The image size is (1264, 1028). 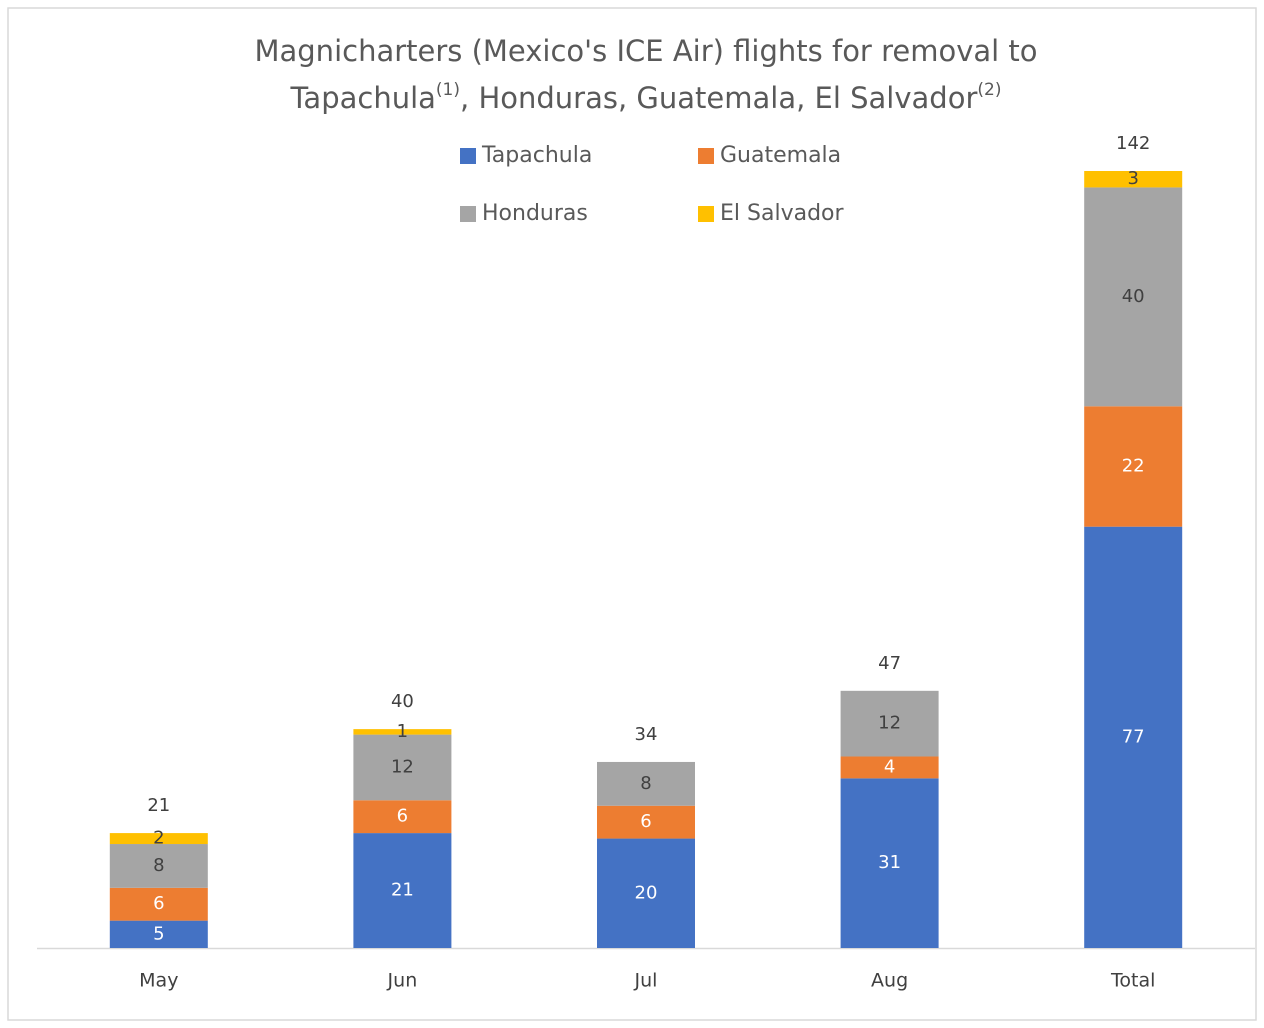 I want to click on data-label: 21, so click(x=402, y=890).